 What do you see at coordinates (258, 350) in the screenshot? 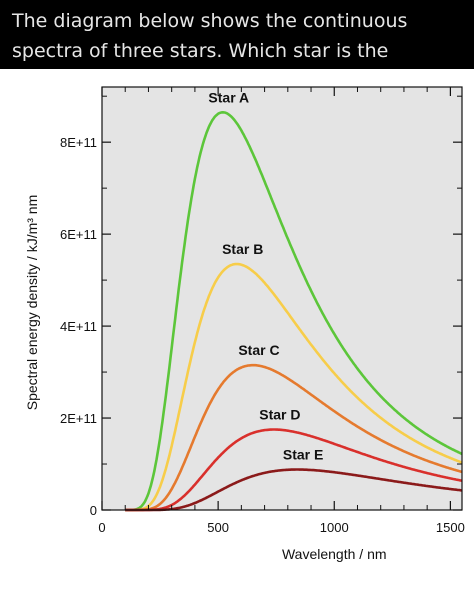
I see `series-label-3: Star C` at bounding box center [258, 350].